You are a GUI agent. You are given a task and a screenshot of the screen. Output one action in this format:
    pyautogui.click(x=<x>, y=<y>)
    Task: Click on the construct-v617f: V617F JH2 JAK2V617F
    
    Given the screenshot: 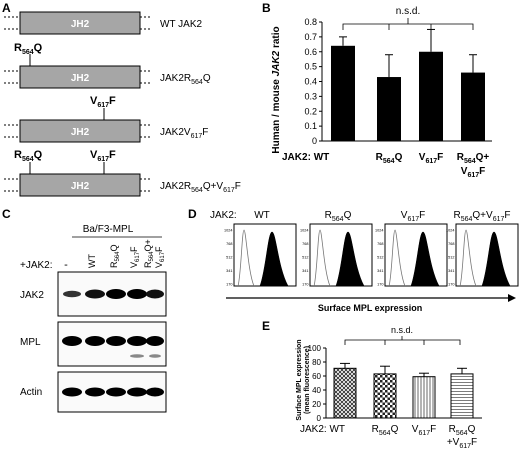 What is the action you would take?
    pyautogui.click(x=106, y=119)
    